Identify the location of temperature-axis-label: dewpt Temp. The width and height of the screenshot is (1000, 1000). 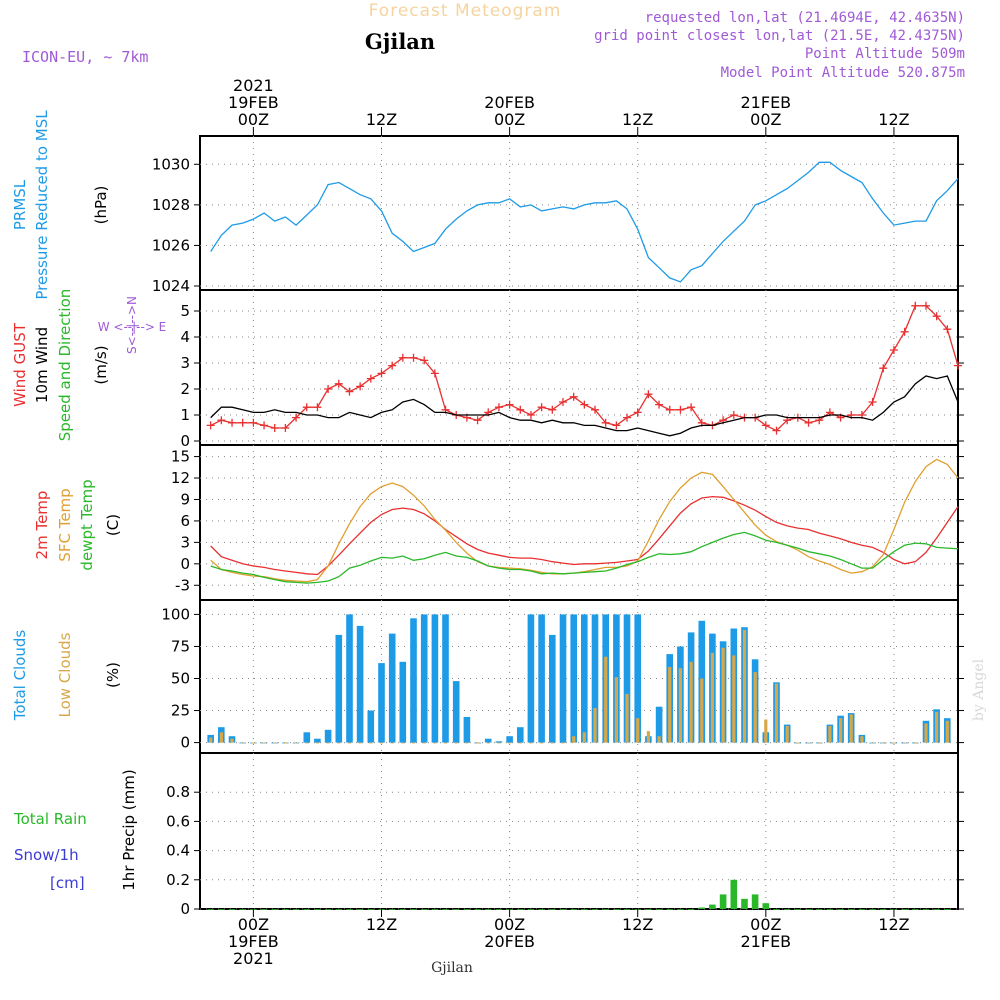
(87, 524).